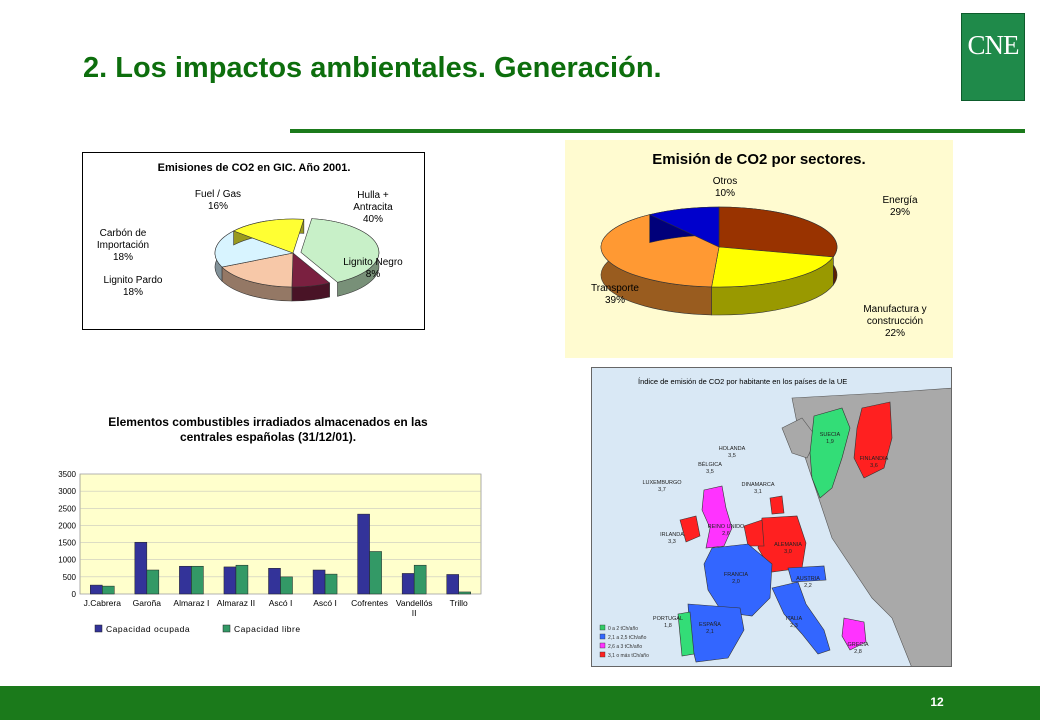 The image size is (1040, 720). I want to click on map-legend-label-4: 3,1 o más tCh/año, so click(628, 656).